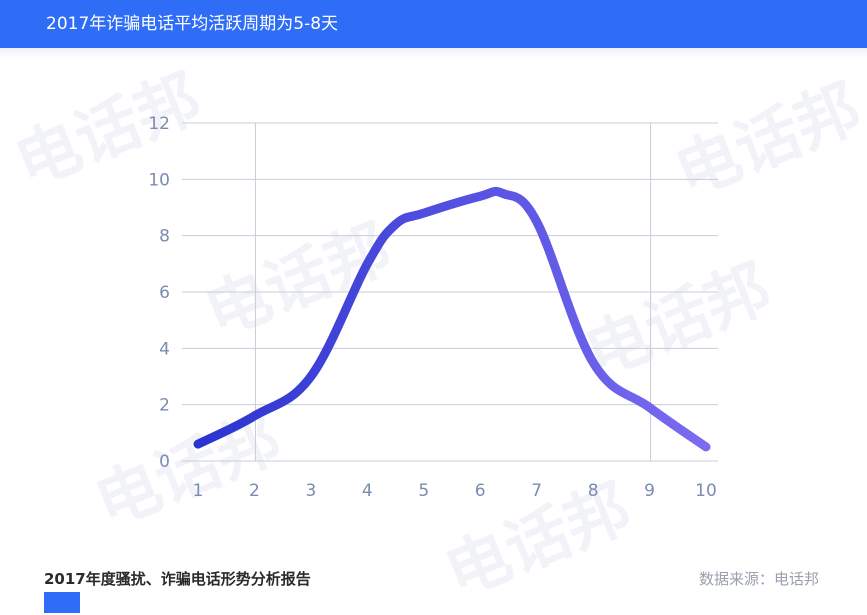 This screenshot has width=867, height=615. What do you see at coordinates (758, 579) in the screenshot?
I see `data-source: 数据来源：电话邦` at bounding box center [758, 579].